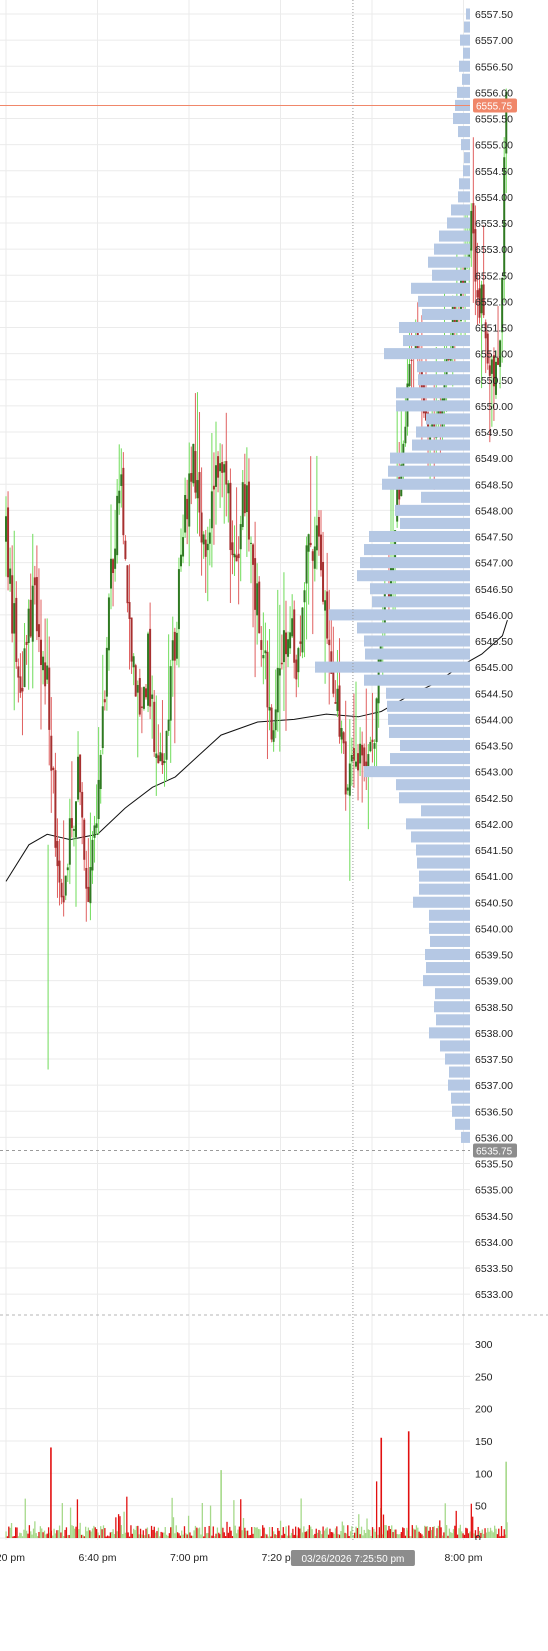 This screenshot has width=548, height=1651. What do you see at coordinates (494, 485) in the screenshot?
I see `price-tick-label: 6548.50` at bounding box center [494, 485].